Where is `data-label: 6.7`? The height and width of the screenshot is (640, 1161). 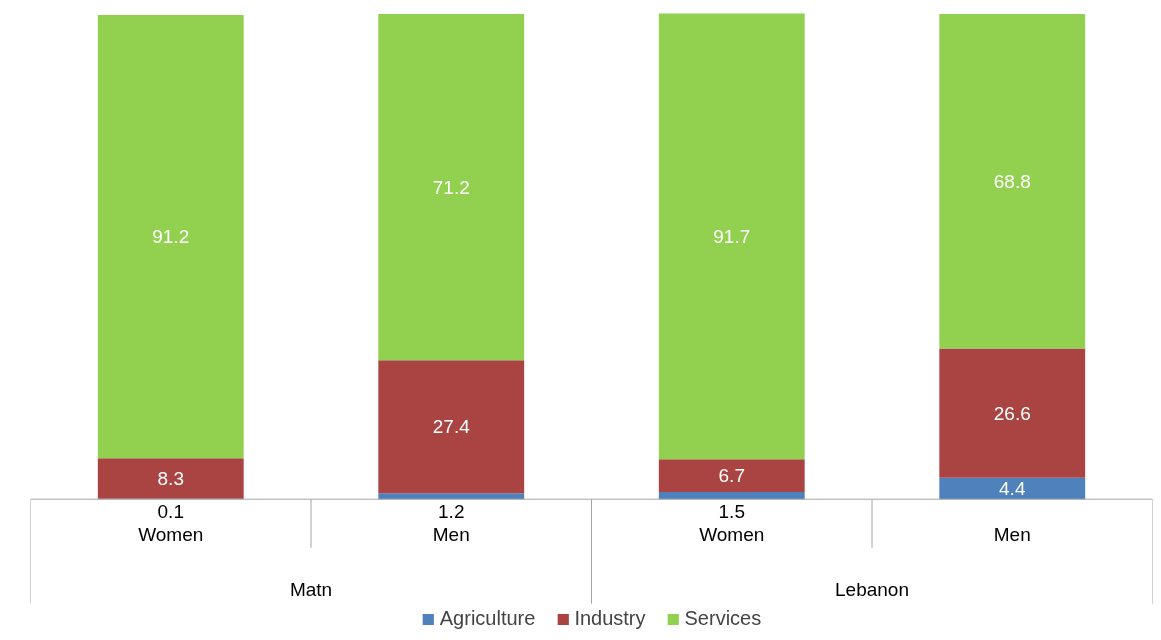 data-label: 6.7 is located at coordinates (731, 476).